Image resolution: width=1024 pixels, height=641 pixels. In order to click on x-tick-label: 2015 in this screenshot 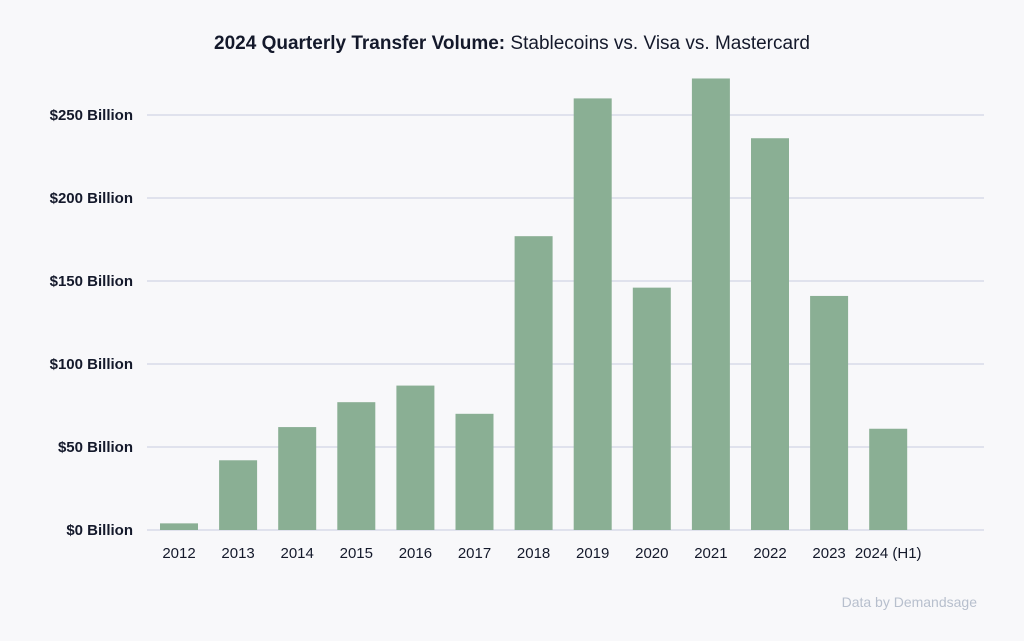, I will do `click(356, 553)`.